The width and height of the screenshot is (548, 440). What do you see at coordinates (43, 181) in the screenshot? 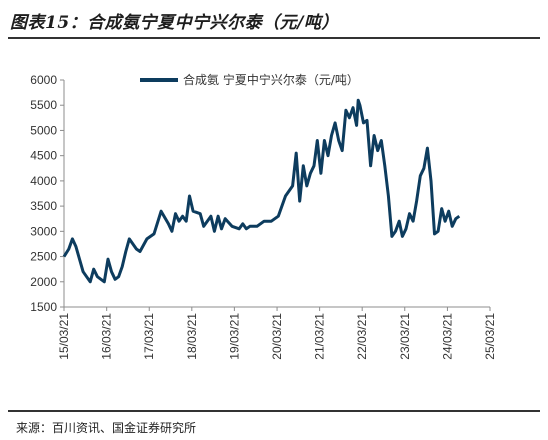
I see `y-tick-label: 4000` at bounding box center [43, 181].